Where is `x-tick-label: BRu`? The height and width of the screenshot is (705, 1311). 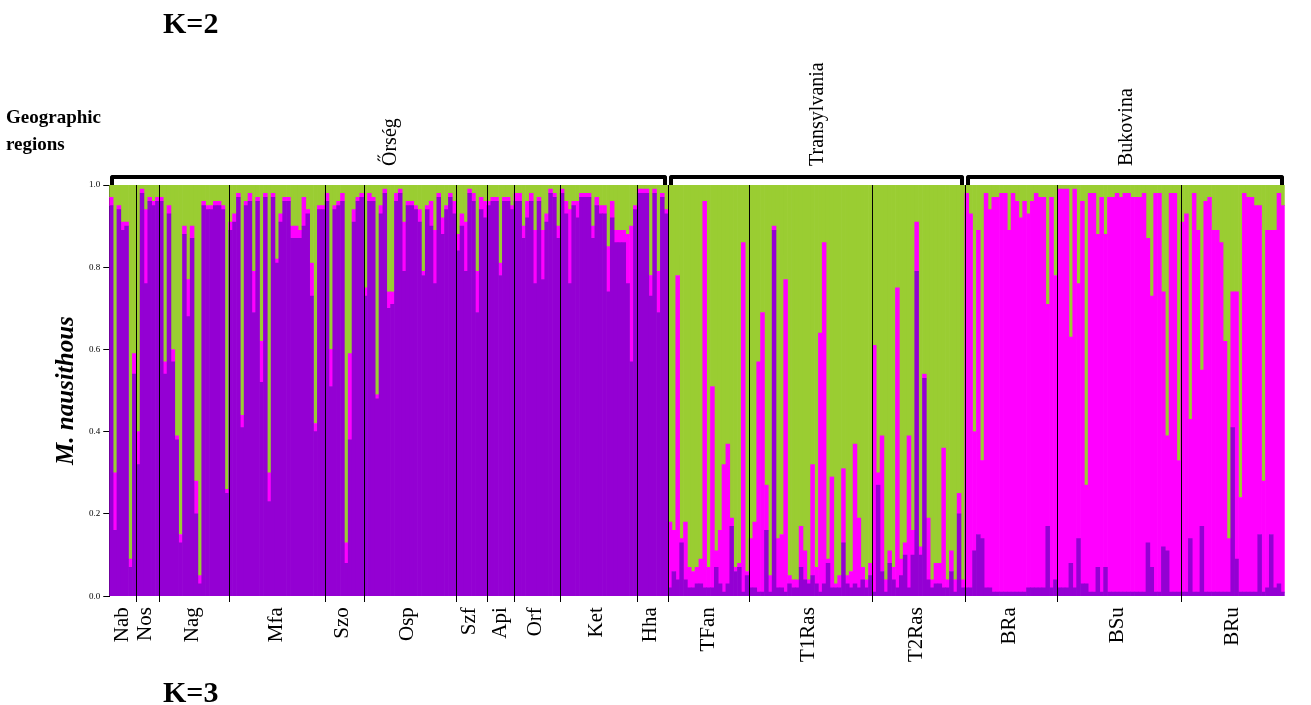
x-tick-label: BRu is located at coordinates (1231, 626).